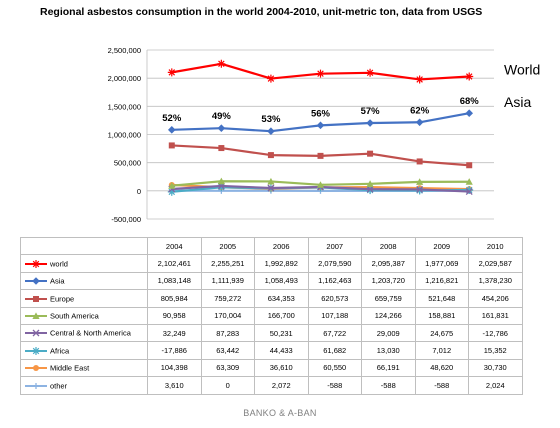  I want to click on table-cell: 158,881, so click(441, 315).